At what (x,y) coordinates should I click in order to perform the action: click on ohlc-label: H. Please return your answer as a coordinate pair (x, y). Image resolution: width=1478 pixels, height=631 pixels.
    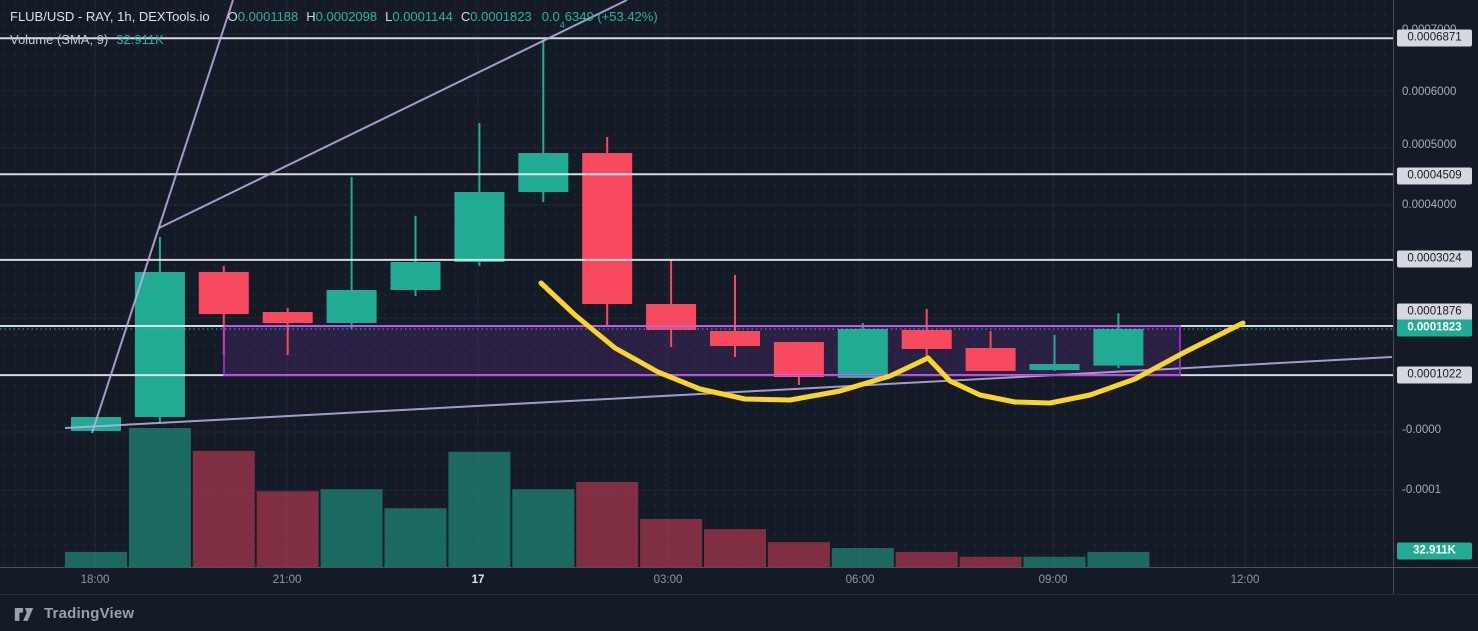
    Looking at the image, I should click on (311, 16).